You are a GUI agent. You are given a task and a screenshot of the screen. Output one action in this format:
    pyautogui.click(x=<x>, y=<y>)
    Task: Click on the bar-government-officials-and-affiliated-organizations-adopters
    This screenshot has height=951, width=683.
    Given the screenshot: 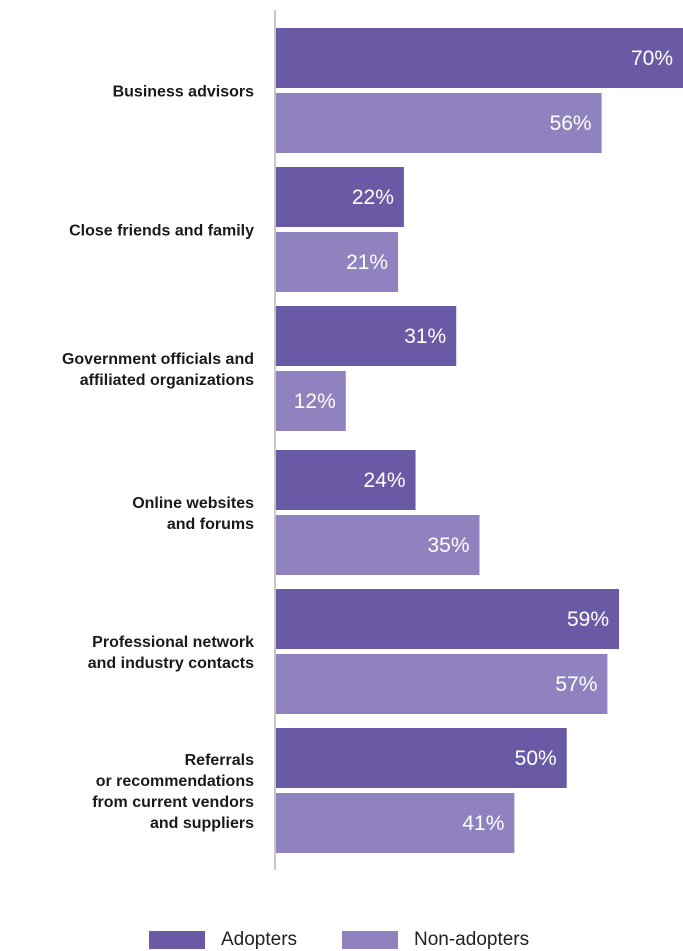 What is the action you would take?
    pyautogui.click(x=366, y=336)
    